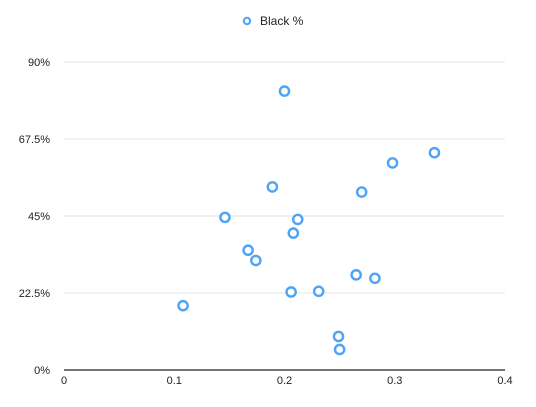 This screenshot has width=536, height=407. Describe the element at coordinates (39, 63) in the screenshot. I see `y-tick-label: 90%` at that location.